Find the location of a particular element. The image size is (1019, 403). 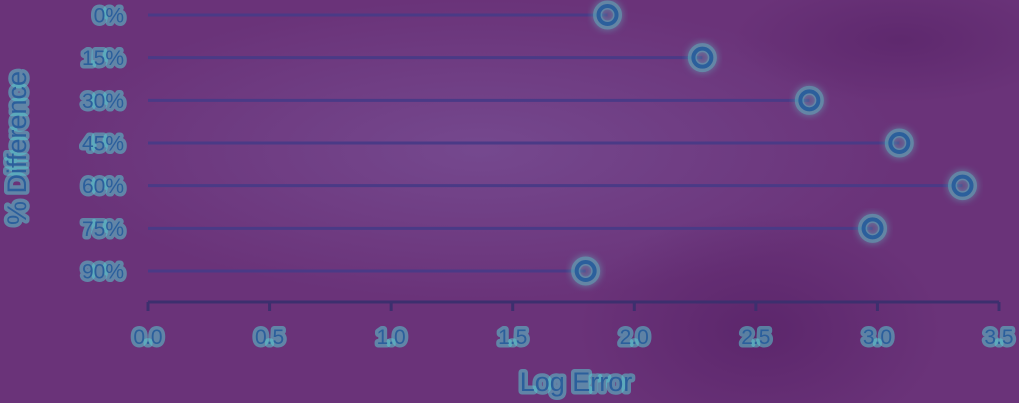

x-tick-label: 1.0 is located at coordinates (391, 337).